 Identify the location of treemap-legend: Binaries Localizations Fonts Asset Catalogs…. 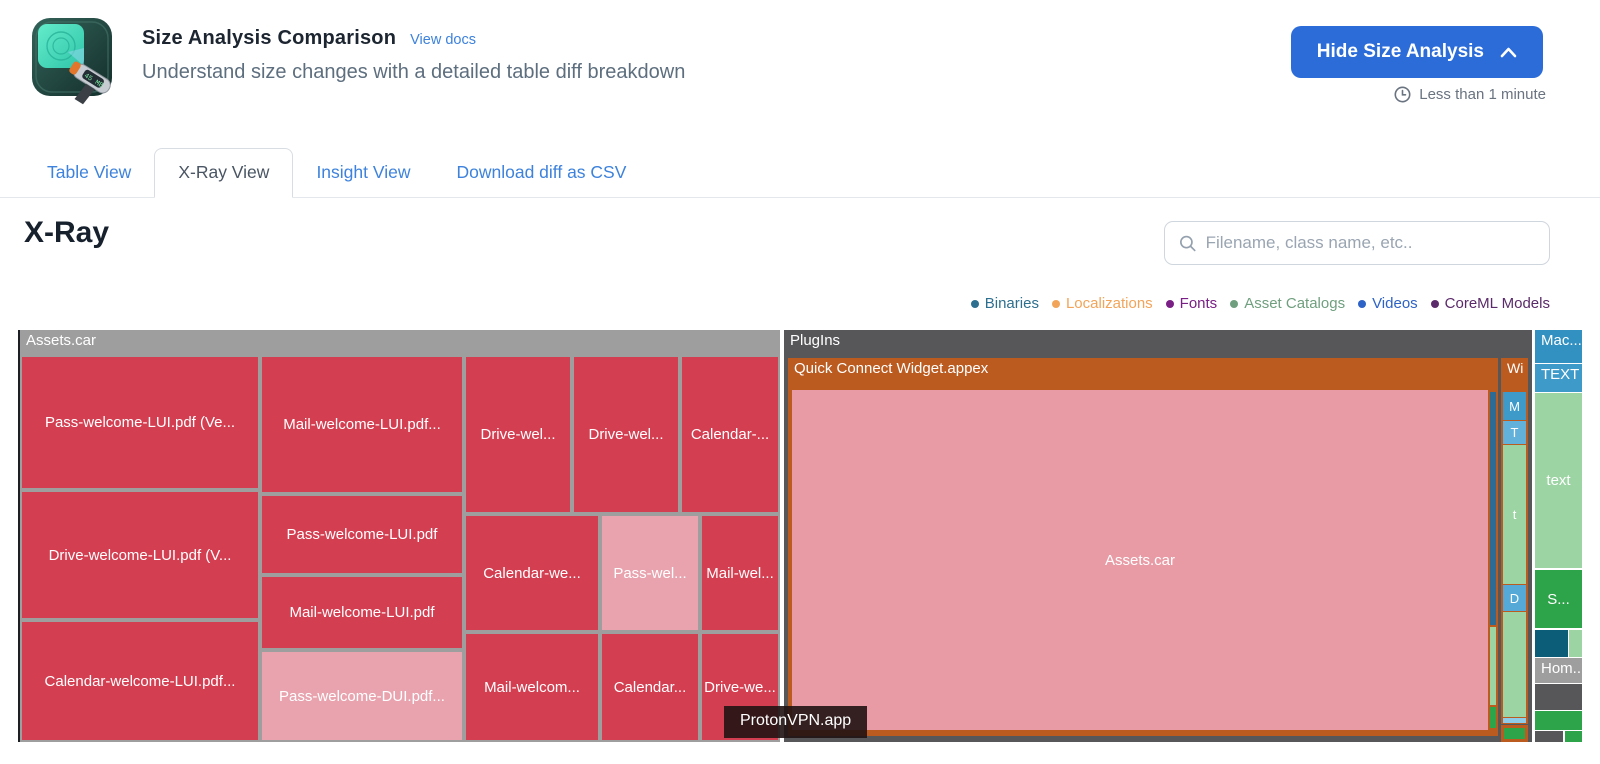
(1260, 303).